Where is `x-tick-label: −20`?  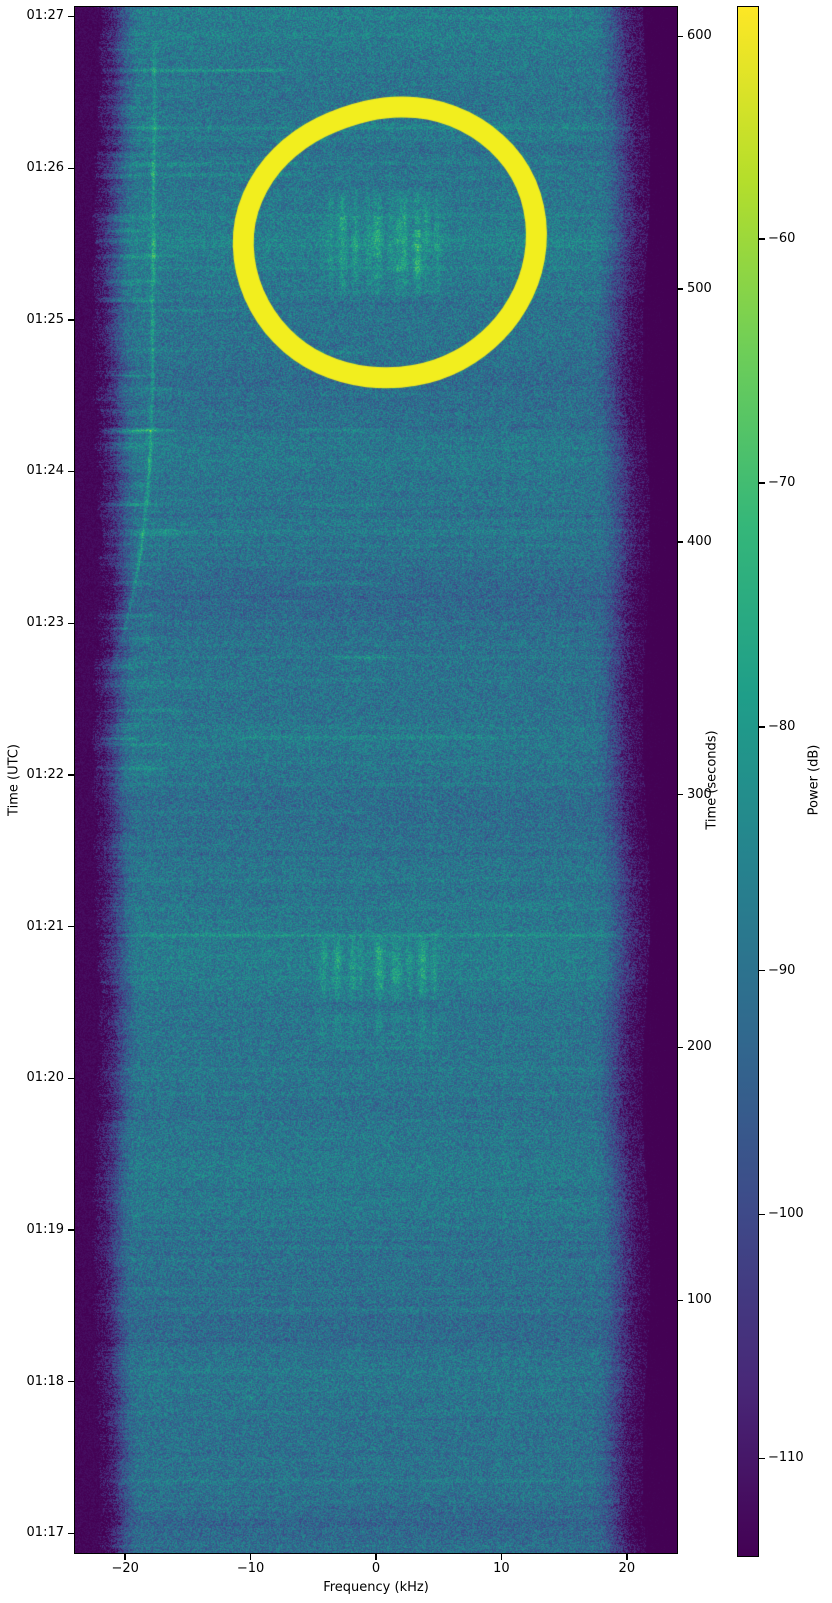 x-tick-label: −20 is located at coordinates (125, 1568).